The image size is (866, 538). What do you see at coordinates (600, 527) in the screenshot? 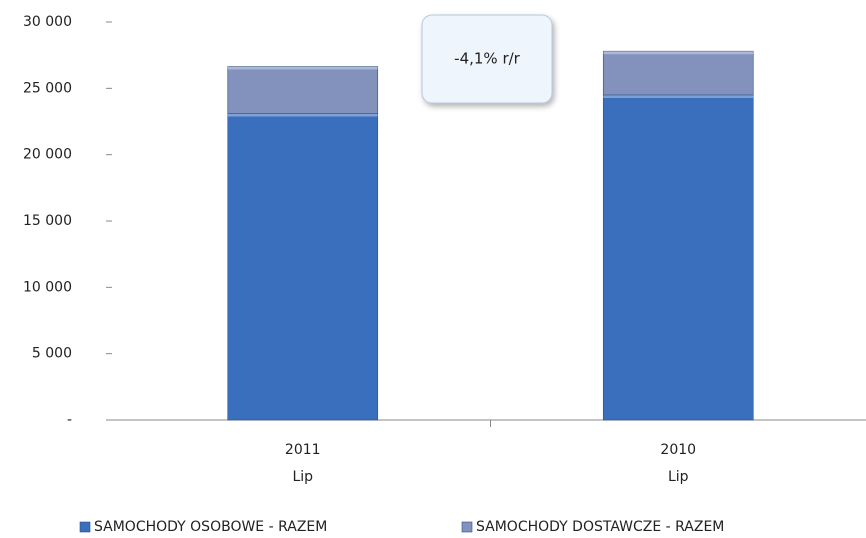
I see `legend-label: SAMOCHODY DOSTAWCZE - RAZEM` at bounding box center [600, 527].